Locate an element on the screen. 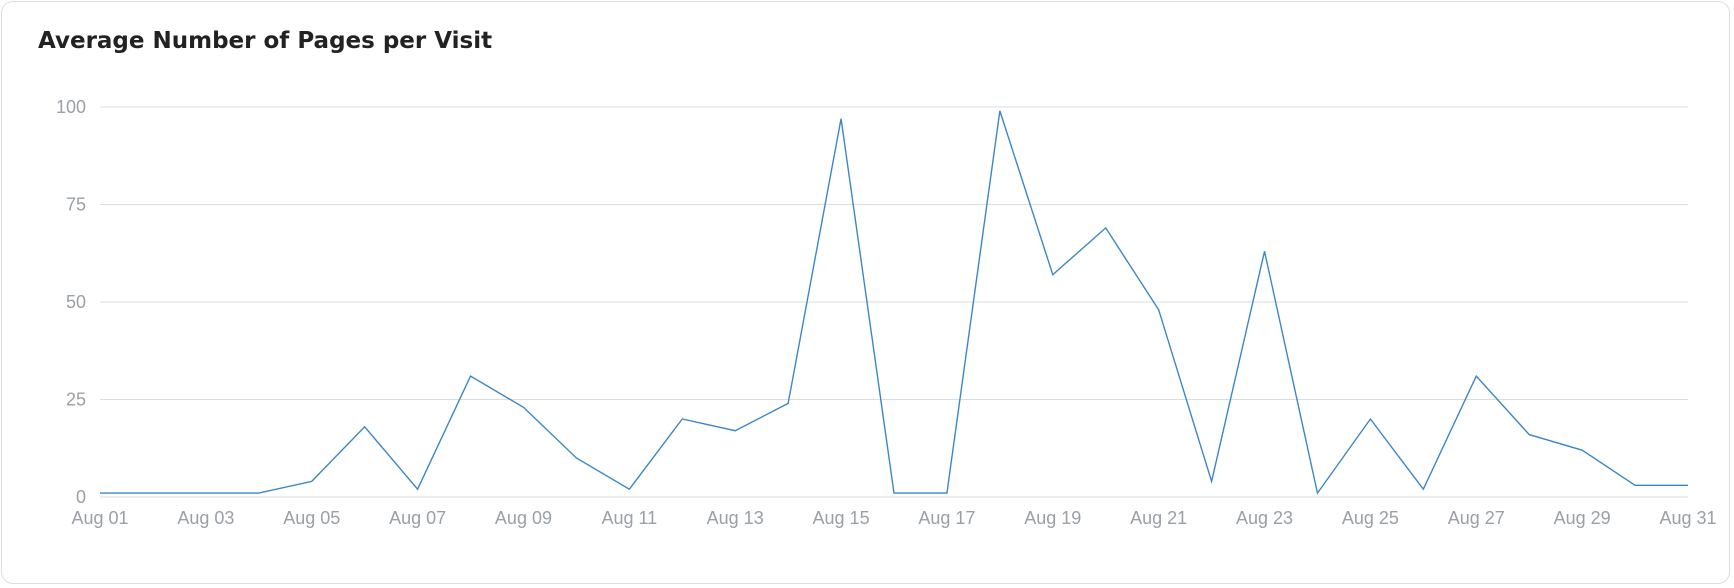 The width and height of the screenshot is (1734, 588). y-tick-label: 100 is located at coordinates (71, 107).